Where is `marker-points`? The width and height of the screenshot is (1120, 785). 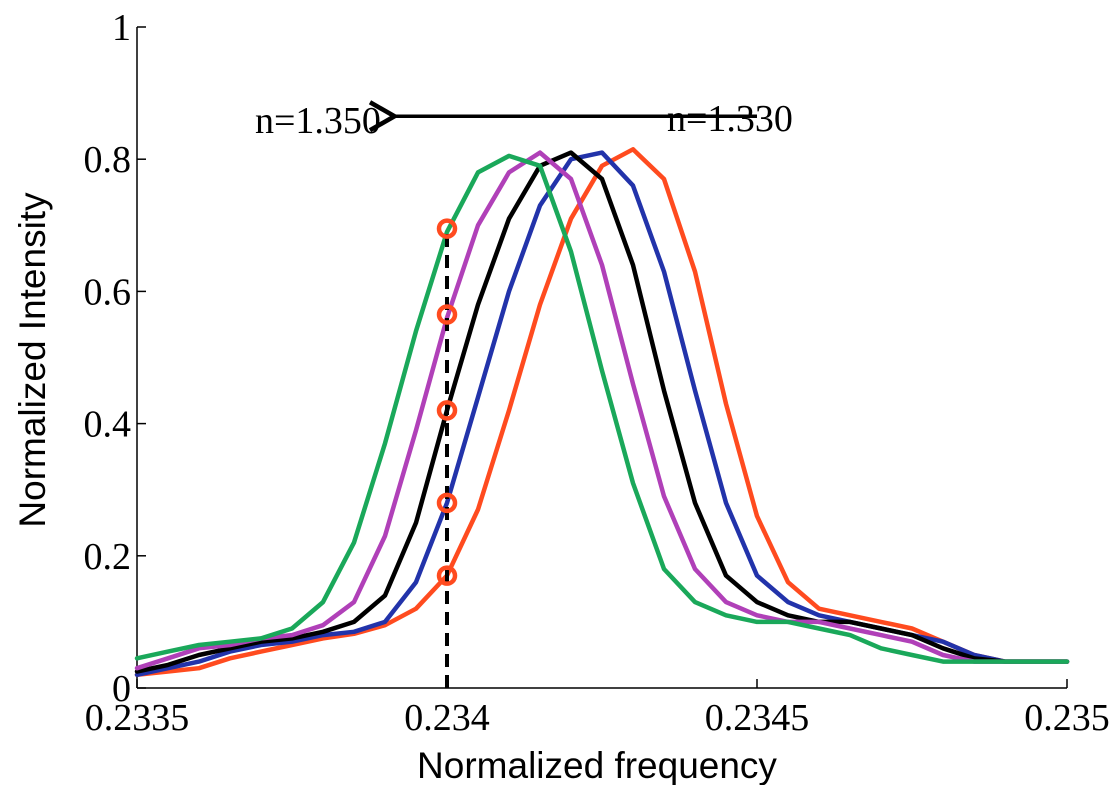 marker-points is located at coordinates (447, 402).